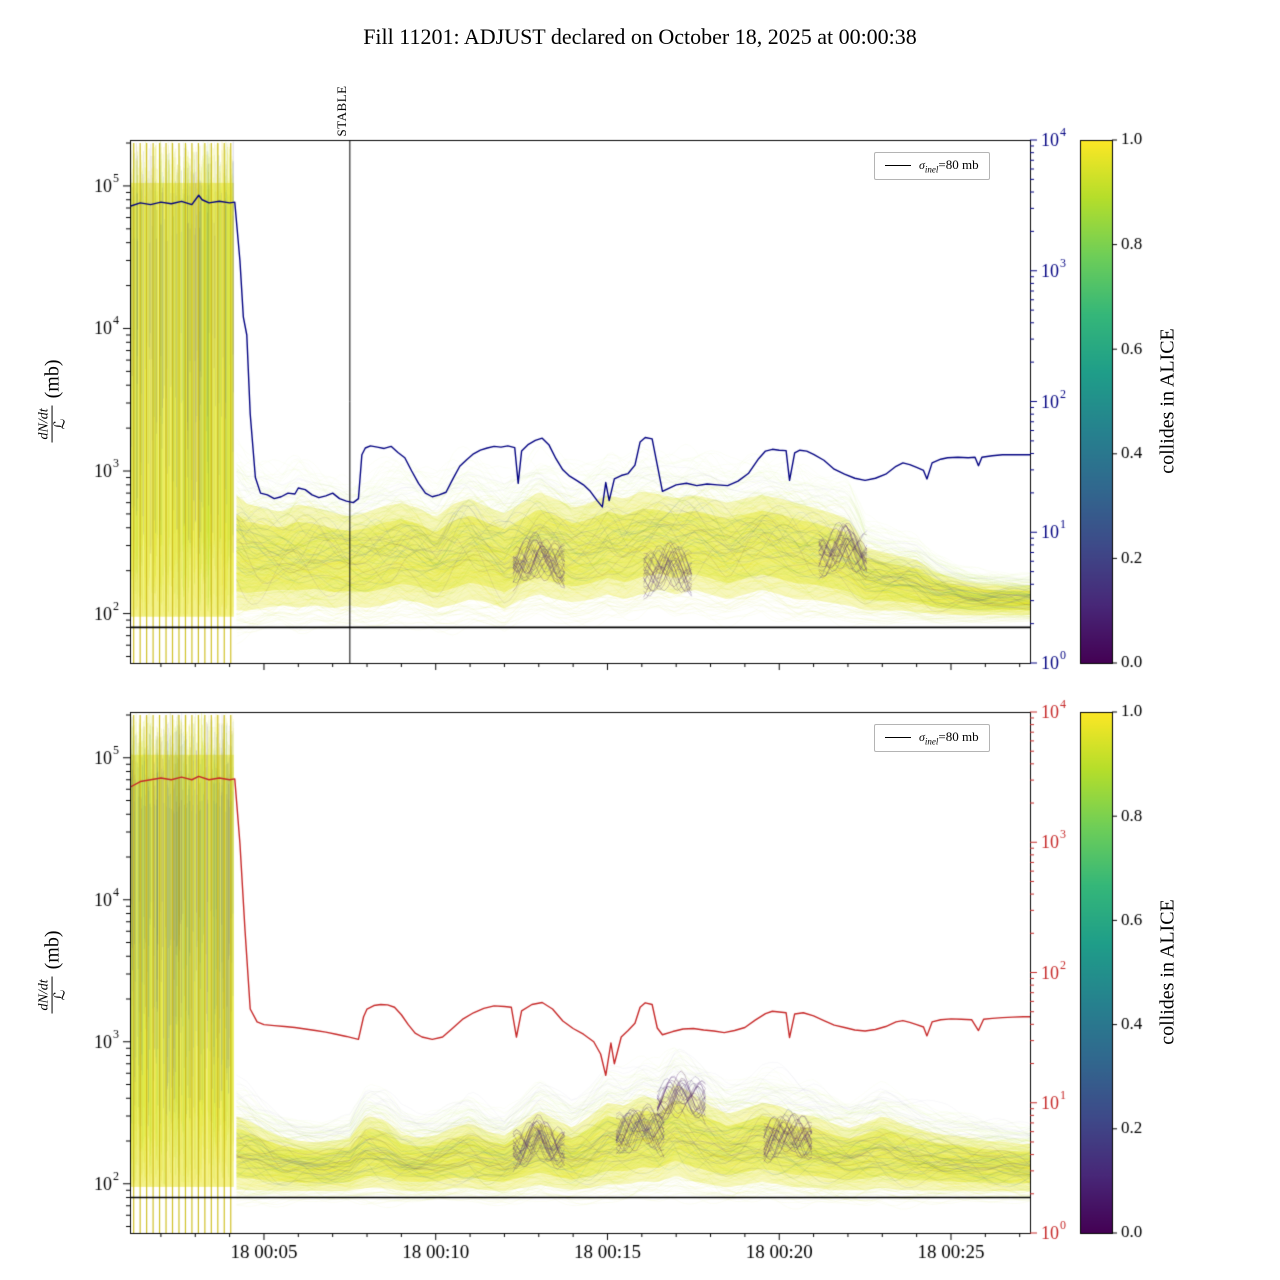 Image resolution: width=1280 pixels, height=1280 pixels. What do you see at coordinates (1167, 972) in the screenshot?
I see `colorbar-label-bottom: collides in ALICE` at bounding box center [1167, 972].